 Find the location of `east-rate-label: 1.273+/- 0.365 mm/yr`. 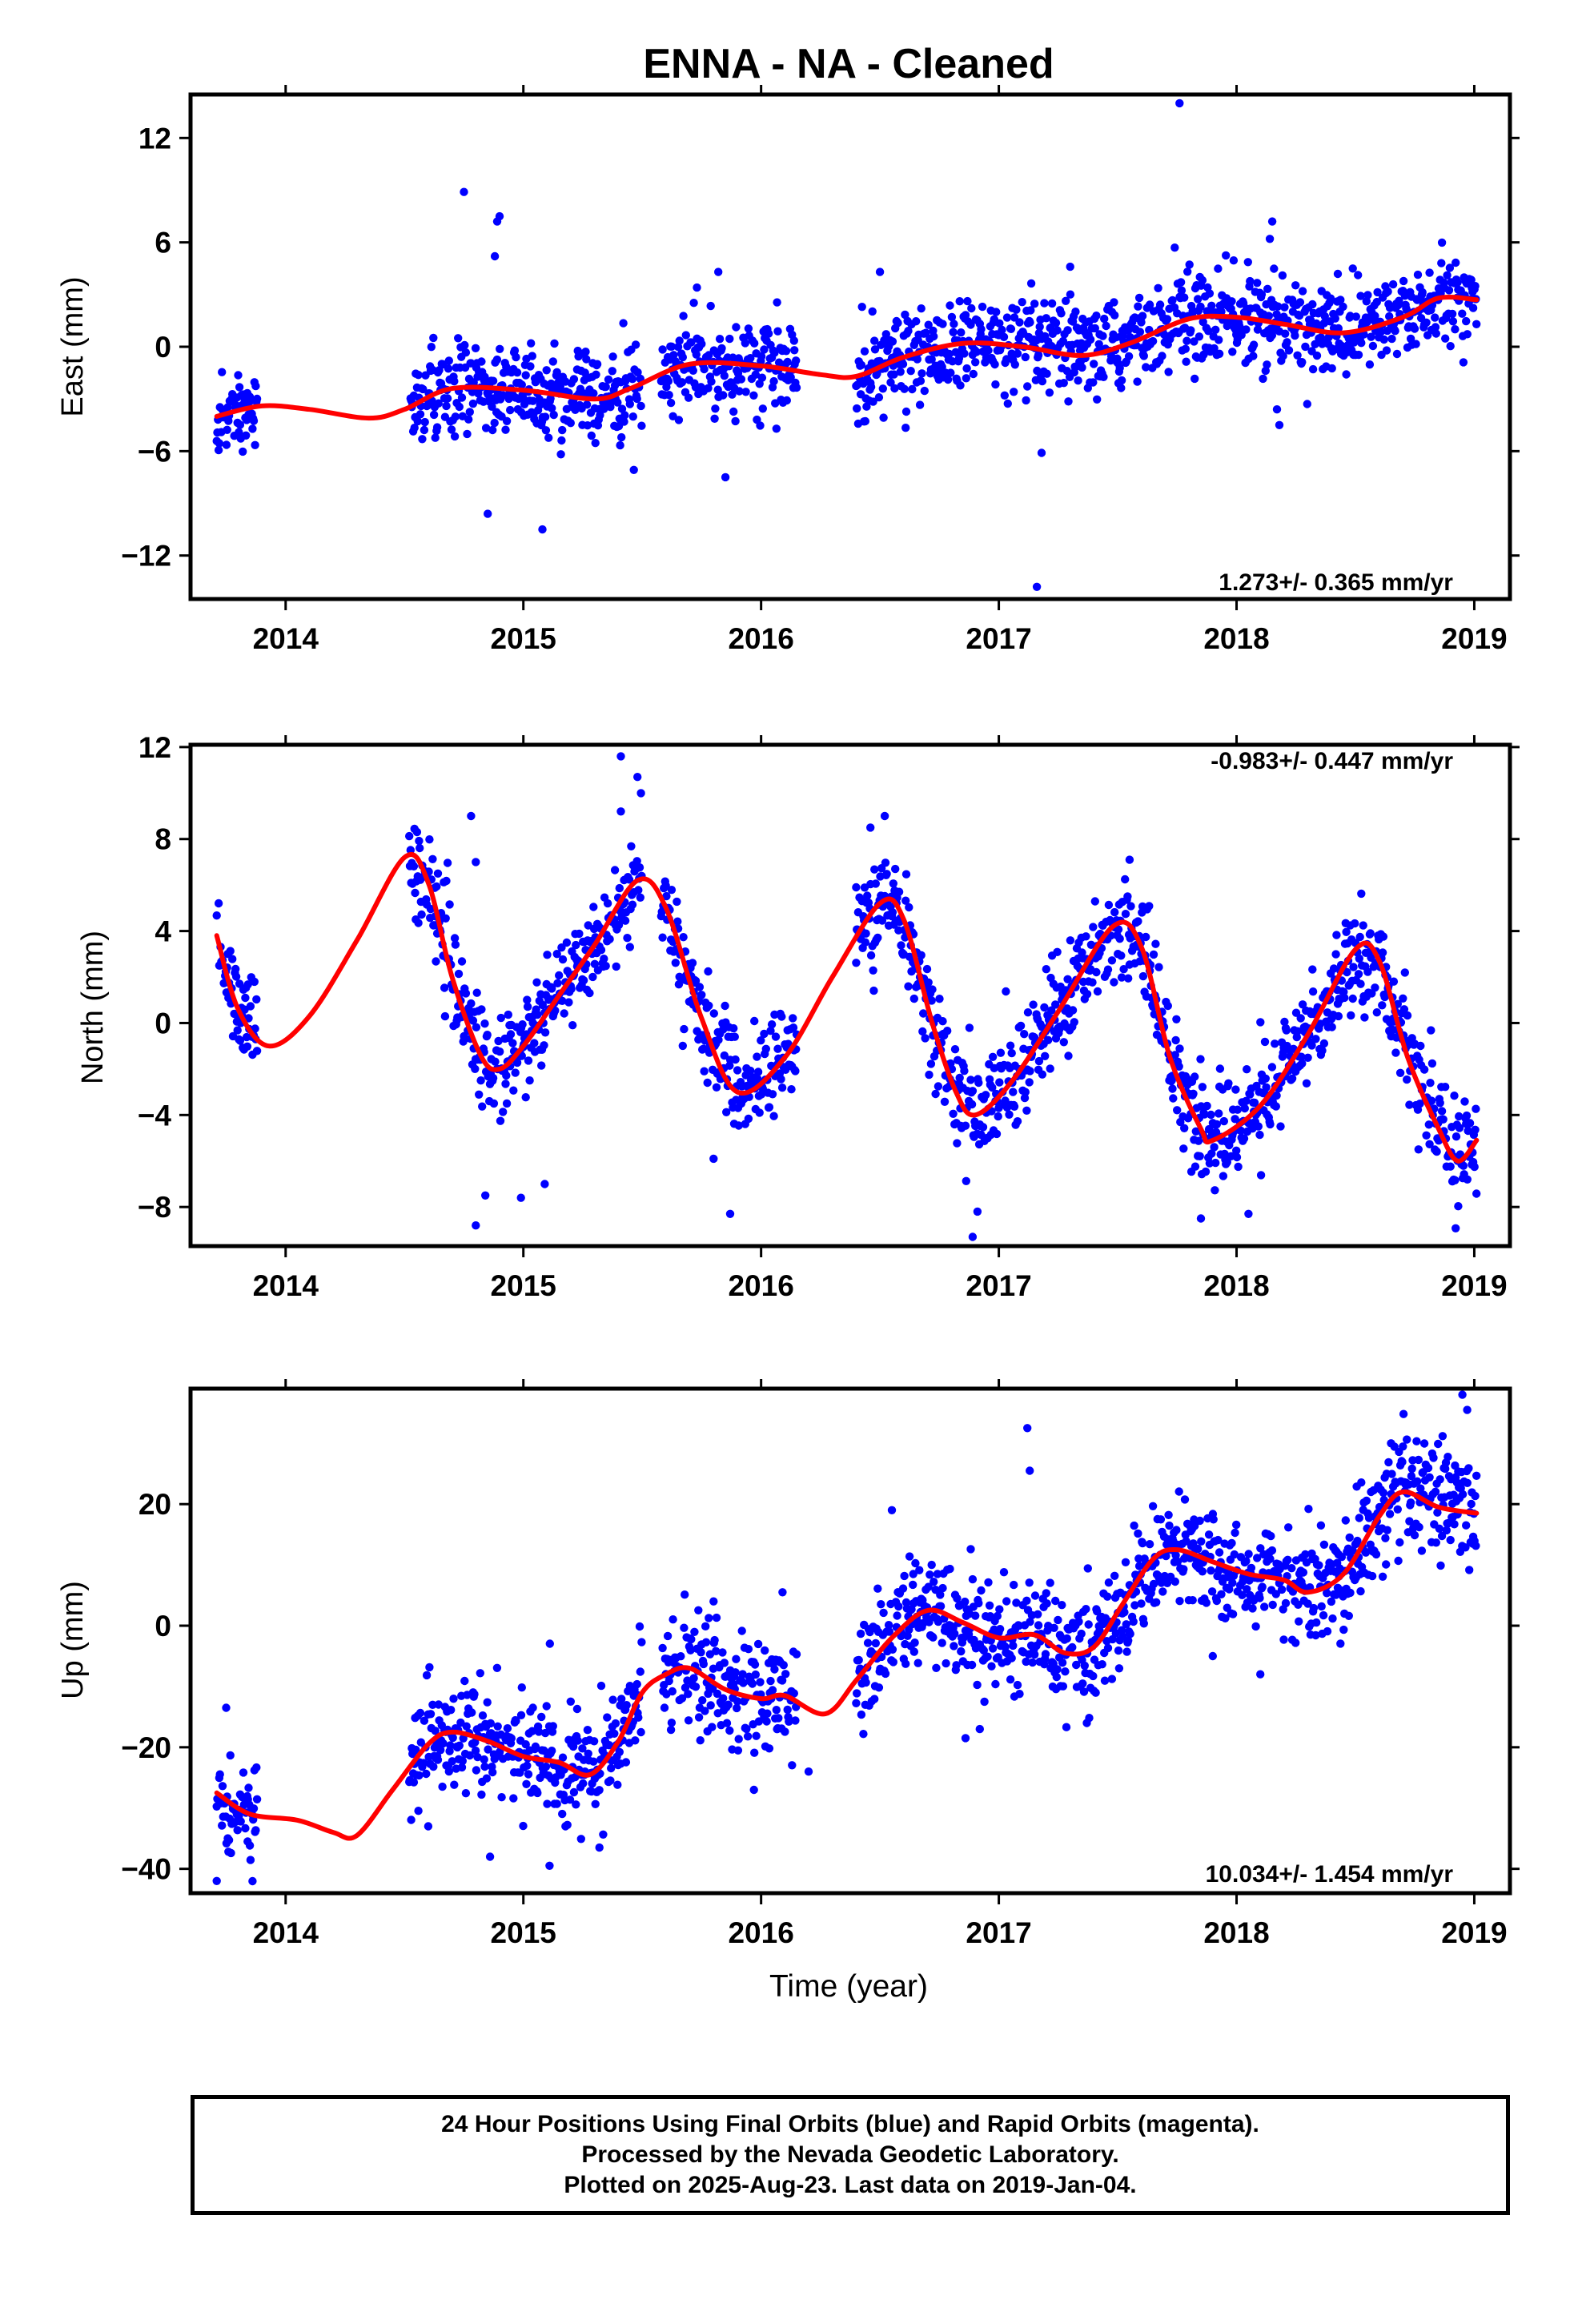

east-rate-label: 1.273+/- 0.365 mm/yr is located at coordinates (1336, 582).